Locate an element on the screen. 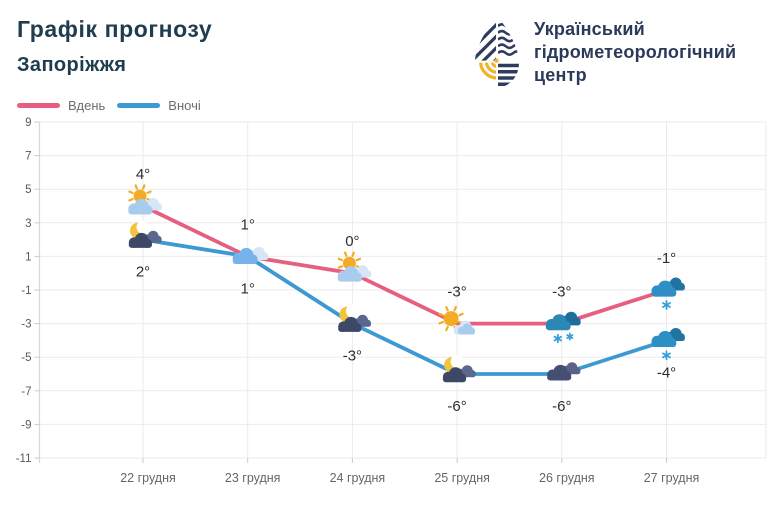  svg-text: 7 is located at coordinates (28, 157).